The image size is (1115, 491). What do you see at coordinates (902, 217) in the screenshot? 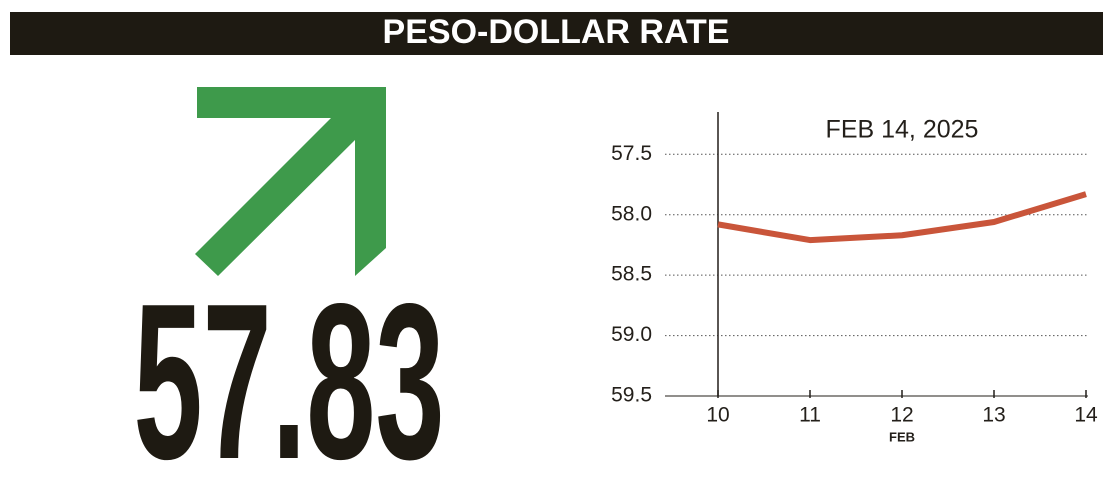
I see `data-line` at bounding box center [902, 217].